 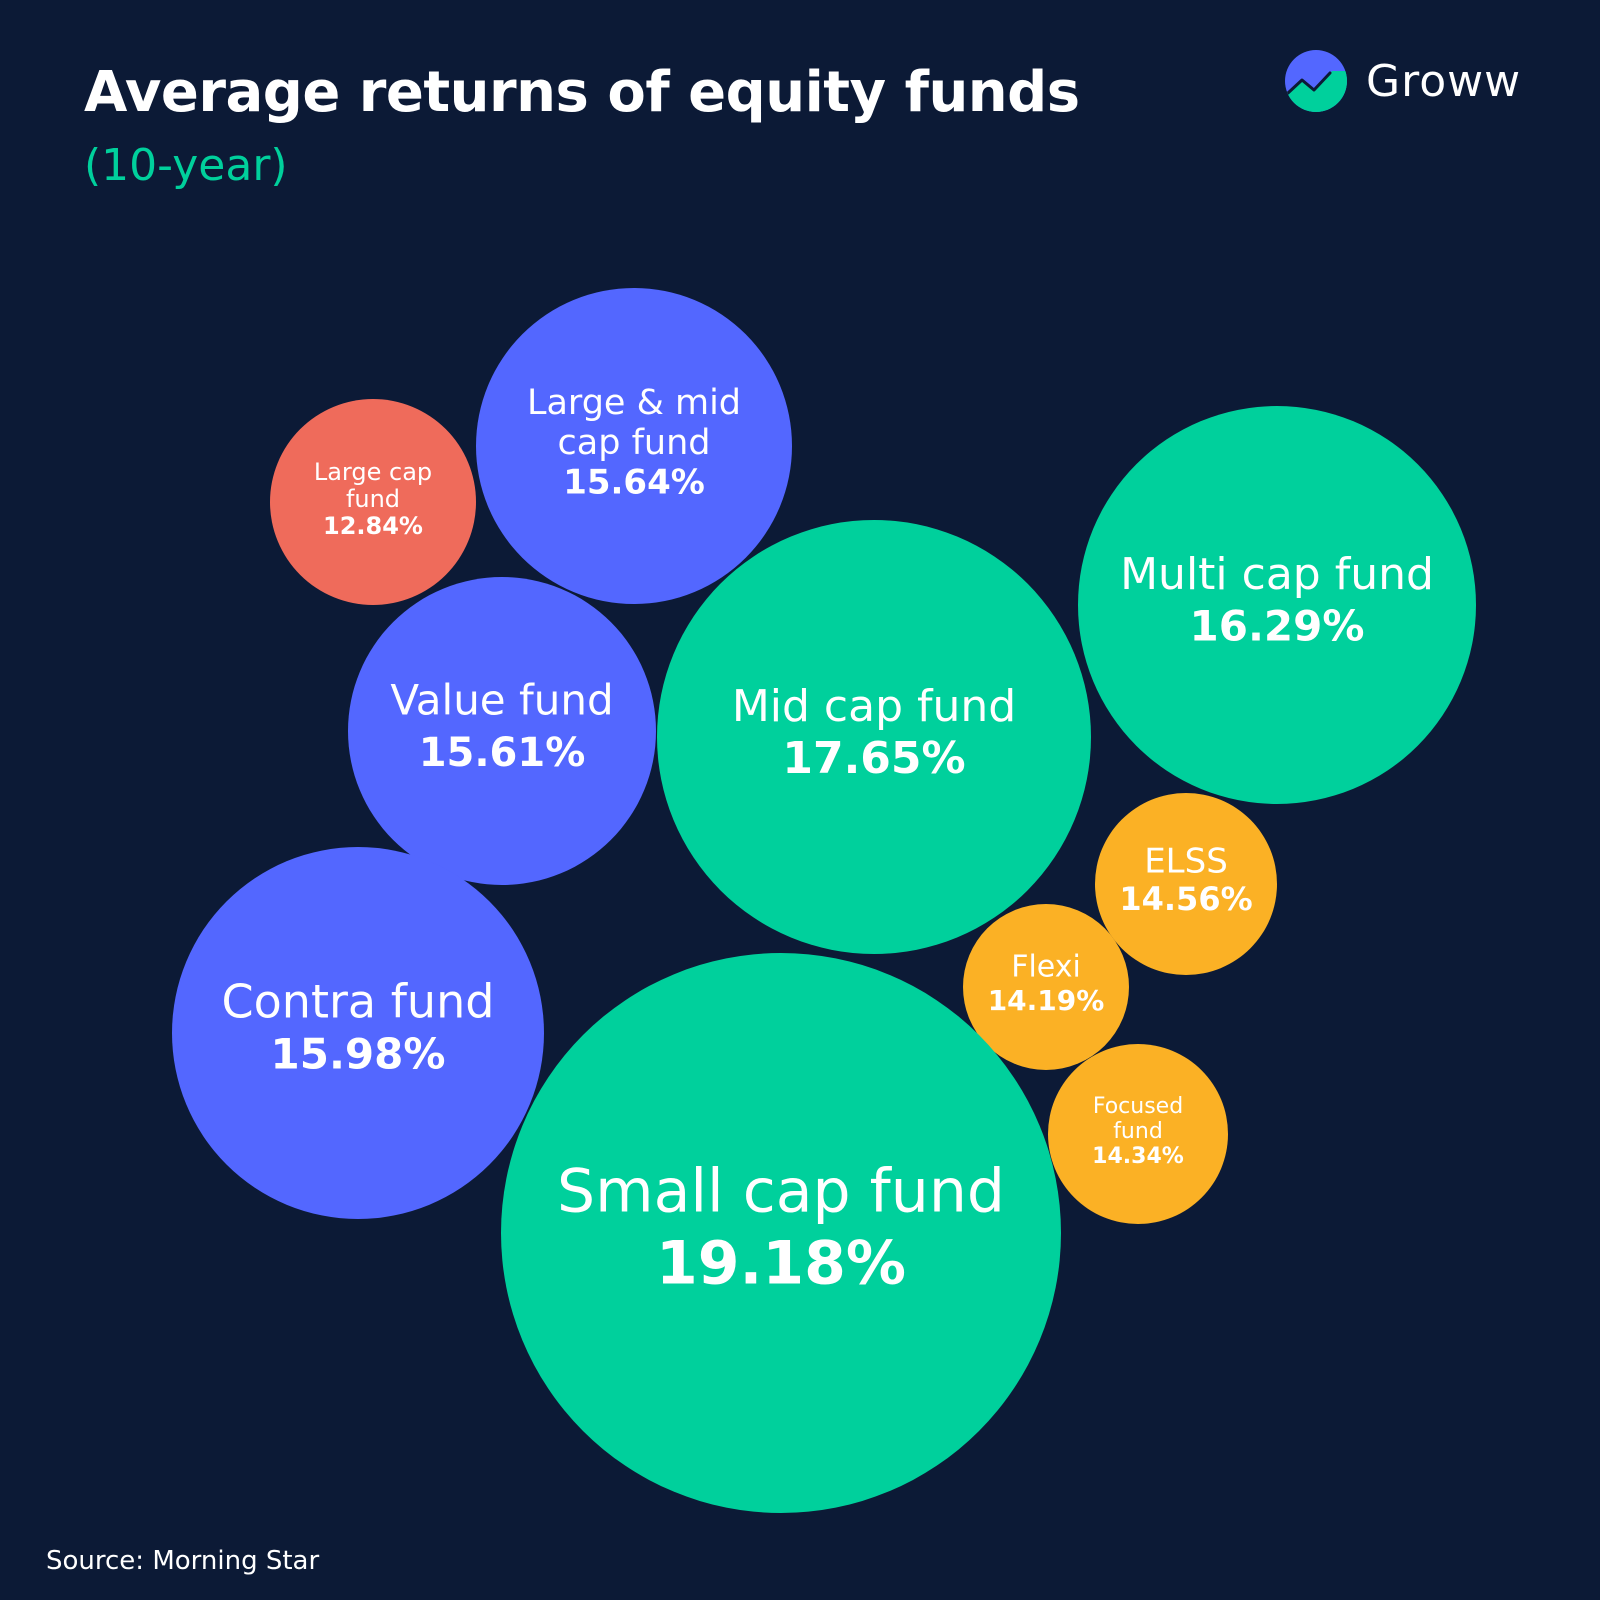 What do you see at coordinates (1138, 1106) in the screenshot?
I see `bubble-label: Focused` at bounding box center [1138, 1106].